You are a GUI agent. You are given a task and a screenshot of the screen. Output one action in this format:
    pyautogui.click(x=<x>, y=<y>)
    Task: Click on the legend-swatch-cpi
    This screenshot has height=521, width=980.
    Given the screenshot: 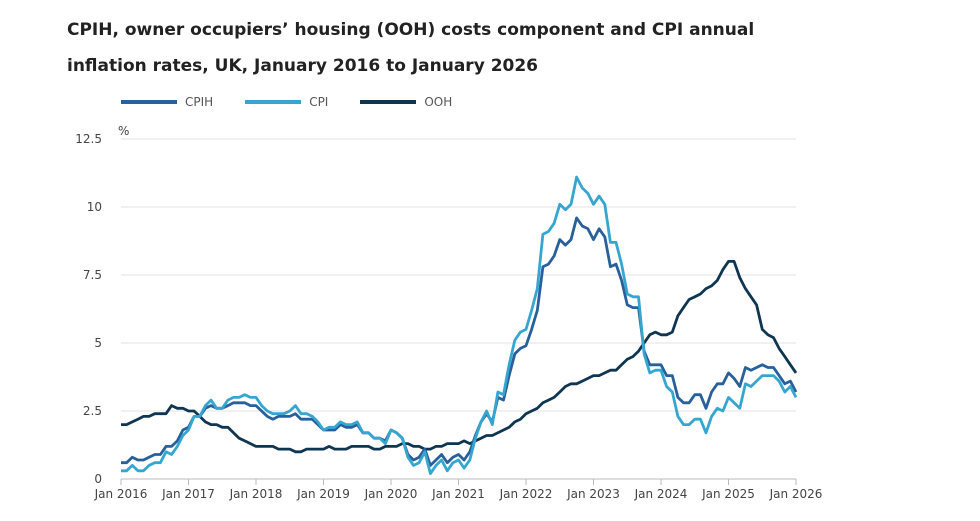 What is the action you would take?
    pyautogui.click(x=273, y=102)
    